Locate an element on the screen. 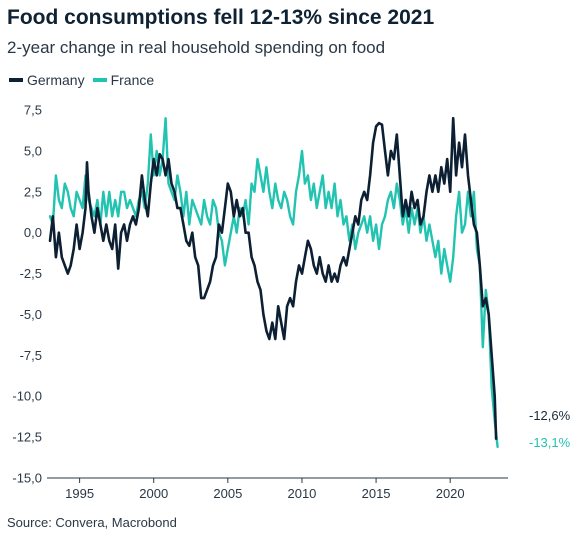 The width and height of the screenshot is (580, 541). x-tick-label: 2010 is located at coordinates (301, 493).